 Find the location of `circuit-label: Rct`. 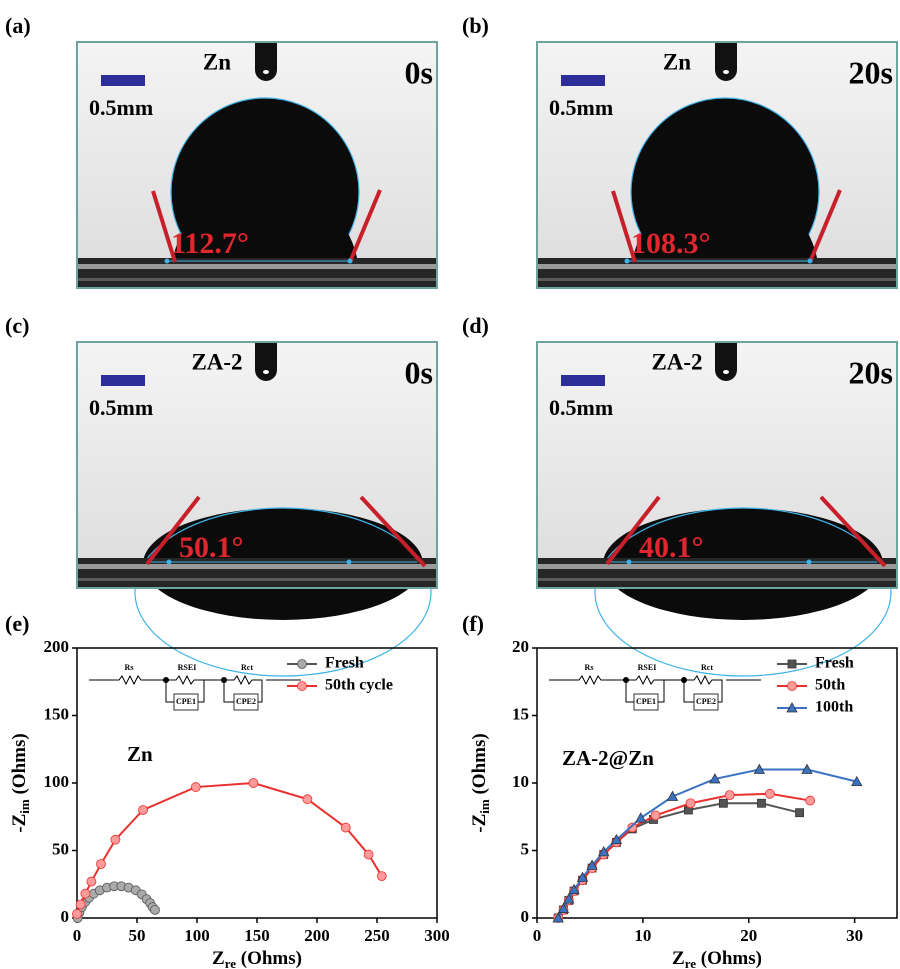

circuit-label: Rct is located at coordinates (707, 667).